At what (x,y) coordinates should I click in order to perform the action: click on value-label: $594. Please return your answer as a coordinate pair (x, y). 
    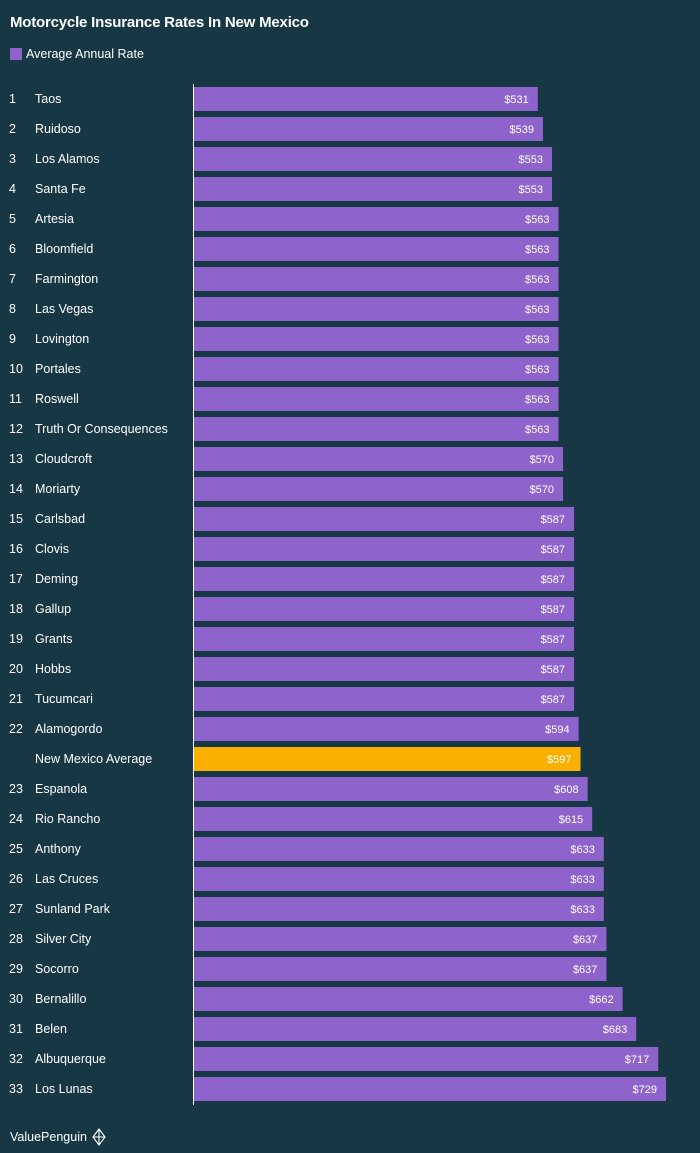
    Looking at the image, I should click on (557, 730).